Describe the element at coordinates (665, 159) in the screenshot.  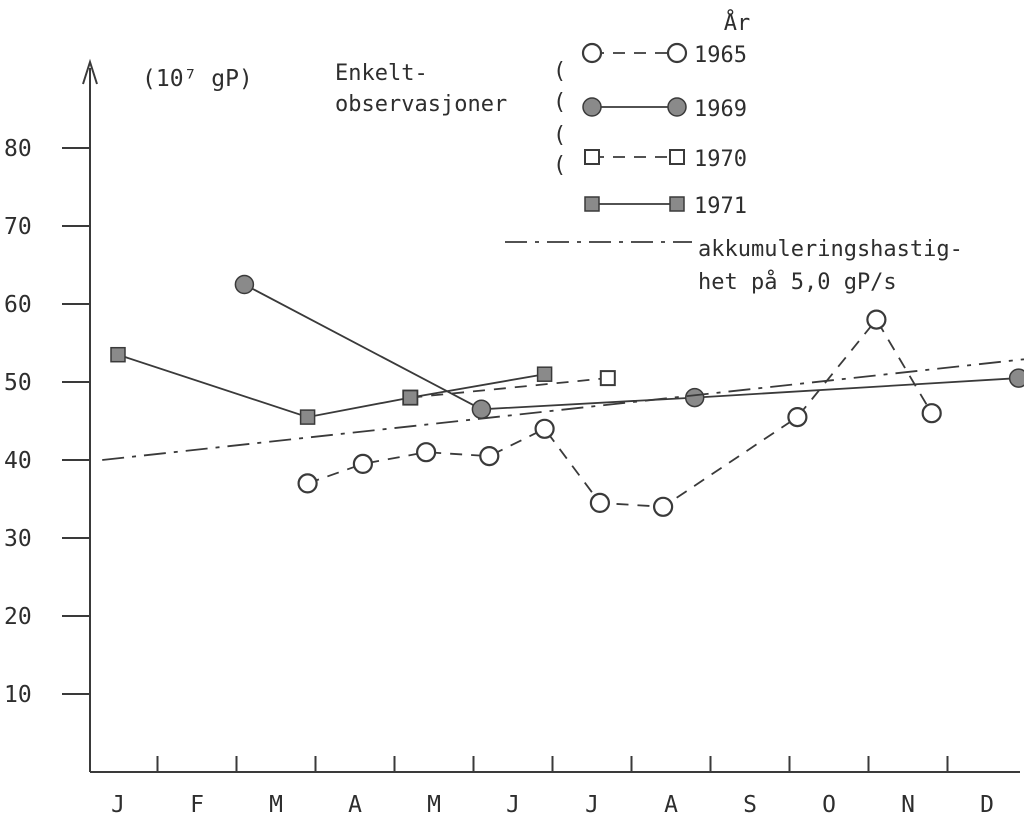
I see `legend-item-1970: 1970` at that location.